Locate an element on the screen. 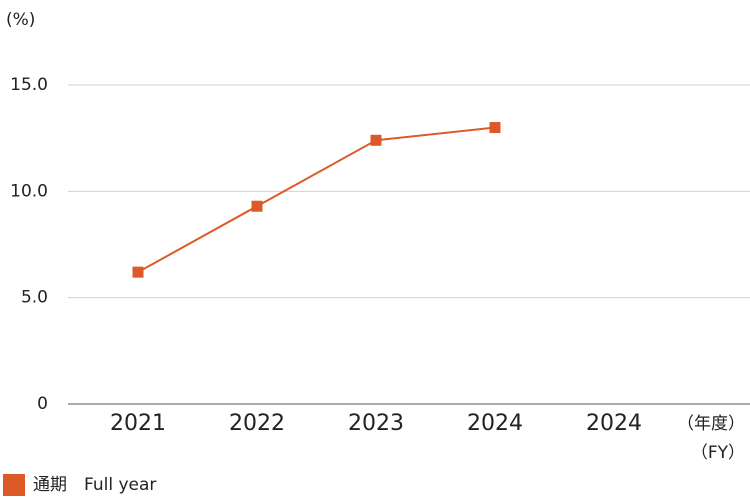 This screenshot has width=750, height=500. y-tick-label: 5.0 is located at coordinates (34, 298).